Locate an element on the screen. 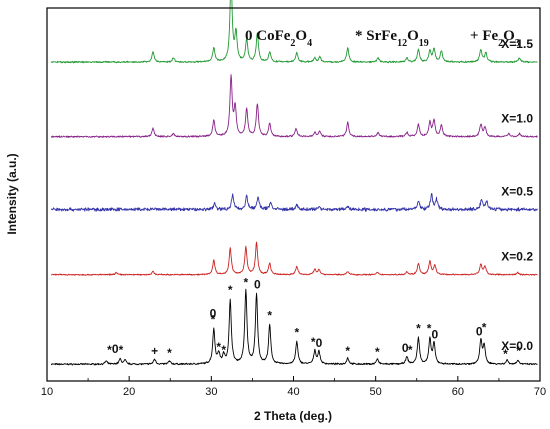 The width and height of the screenshot is (550, 429). peak-marker-0-18: 0 is located at coordinates (405, 348).